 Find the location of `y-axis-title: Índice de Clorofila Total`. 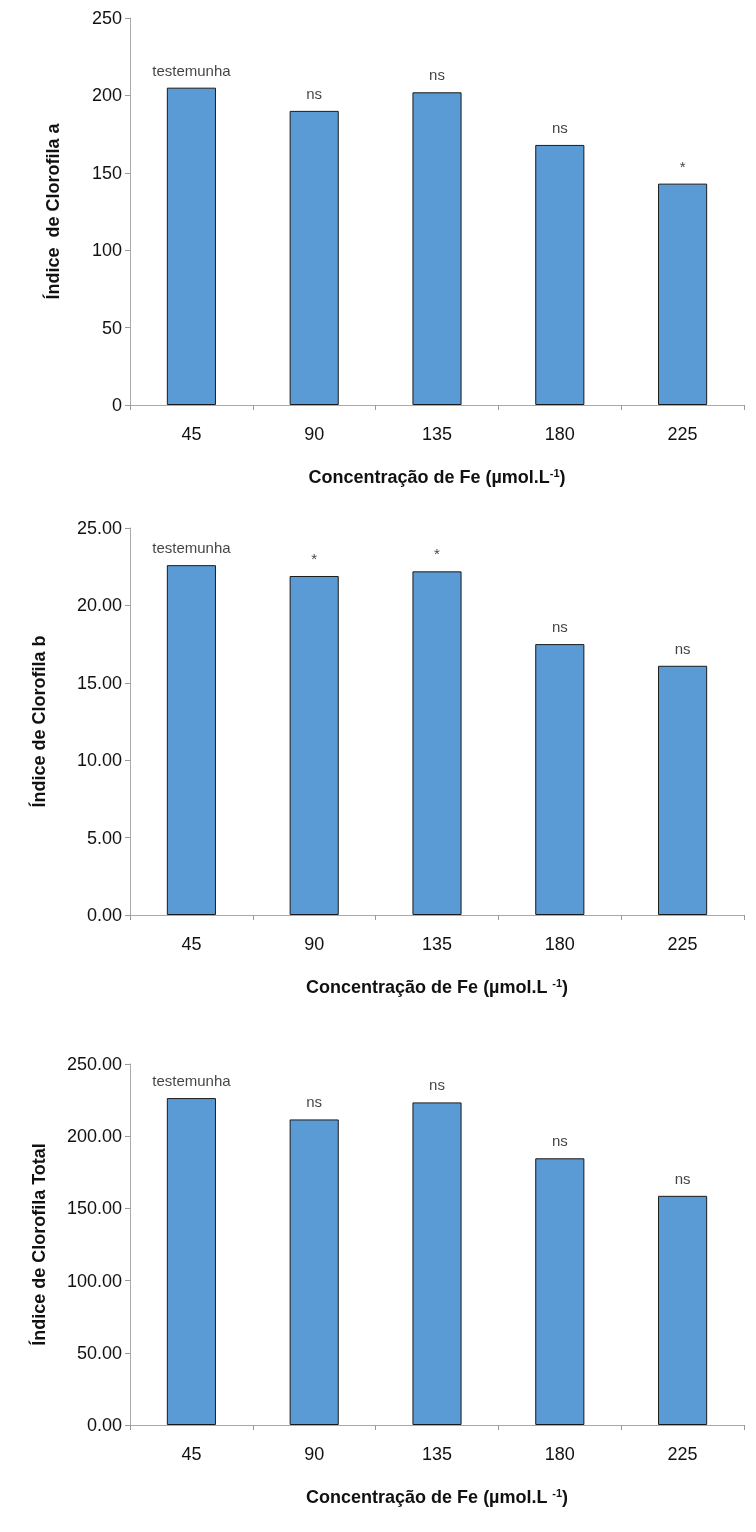

y-axis-title: Índice de Clorofila Total is located at coordinates (38, 1244).